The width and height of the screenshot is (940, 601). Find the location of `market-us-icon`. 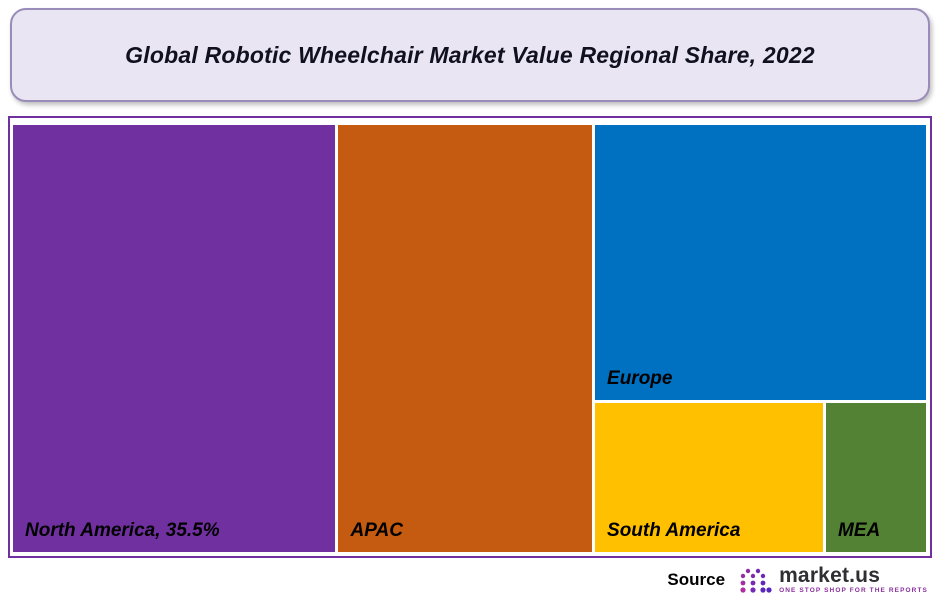

market-us-icon is located at coordinates (756, 580).